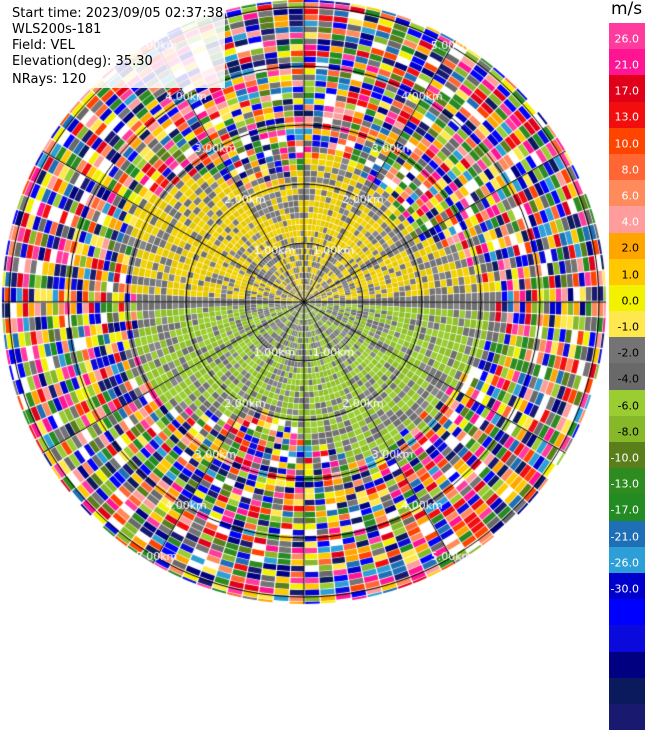 The width and height of the screenshot is (647, 730). What do you see at coordinates (624, 589) in the screenshot?
I see `colorbar-tick-label: -30.0` at bounding box center [624, 589].